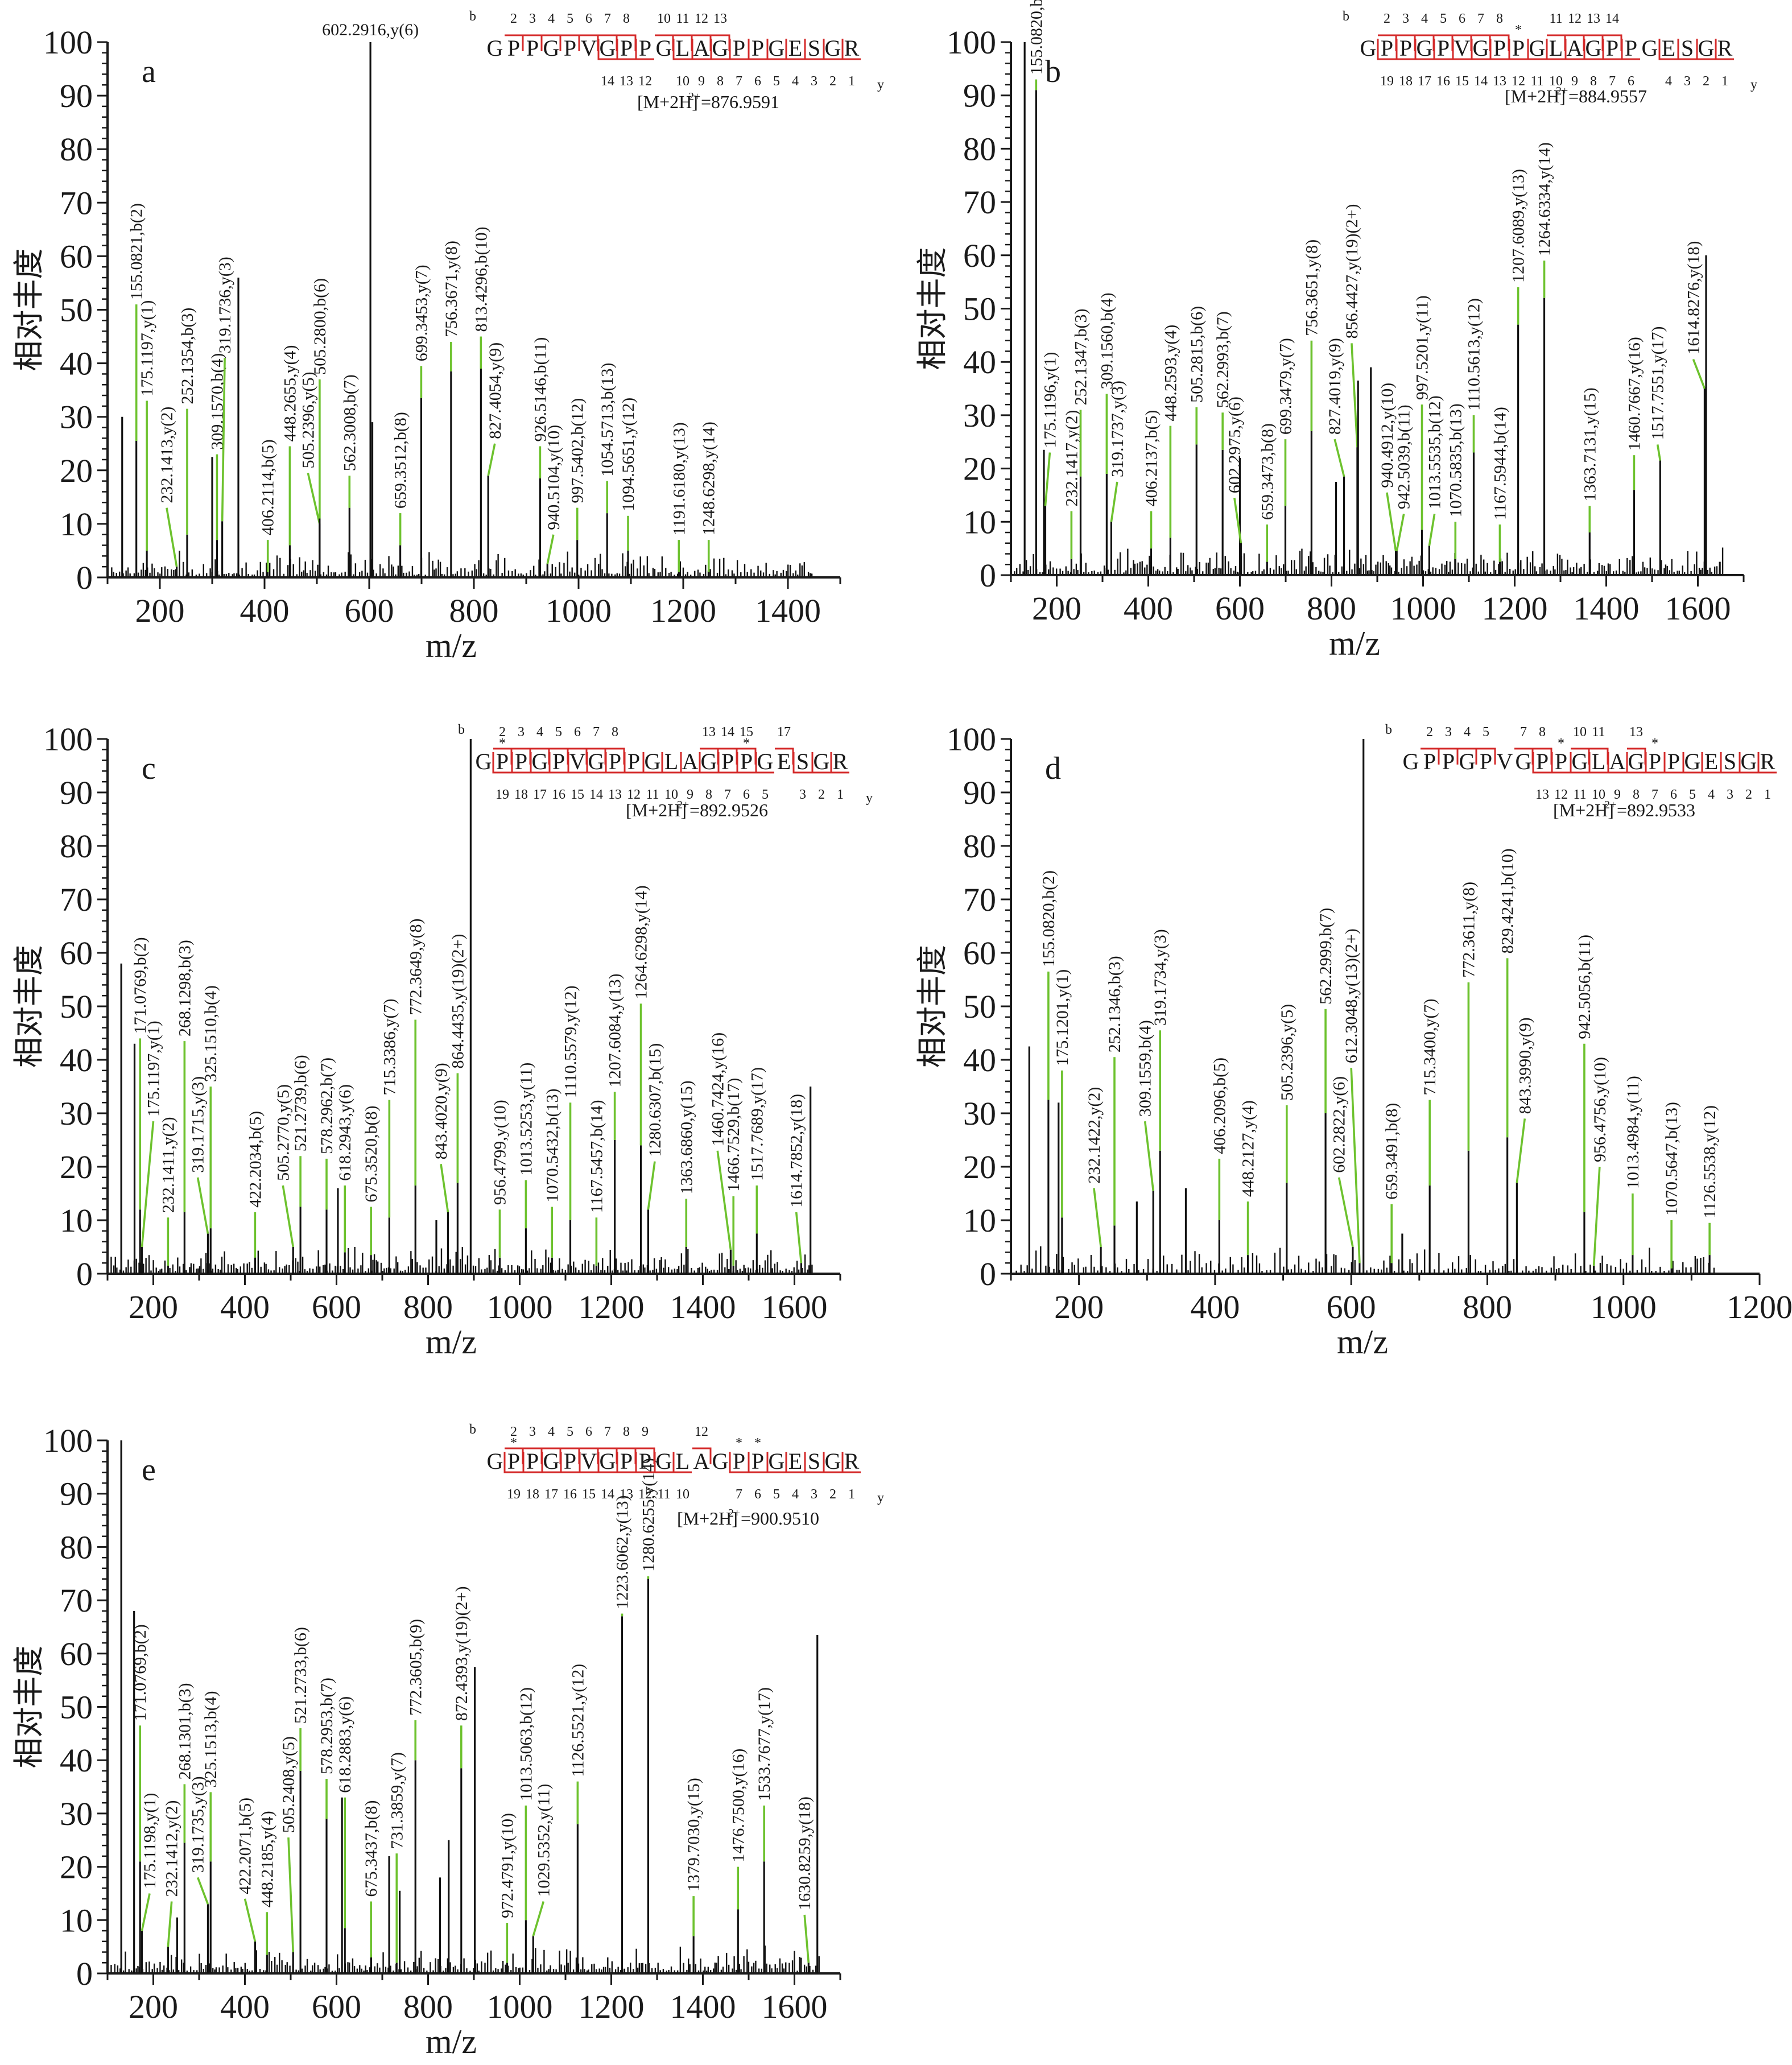 This screenshot has width=1792, height=2065. I want to click on b-ion-number: 11, so click(1598, 732).